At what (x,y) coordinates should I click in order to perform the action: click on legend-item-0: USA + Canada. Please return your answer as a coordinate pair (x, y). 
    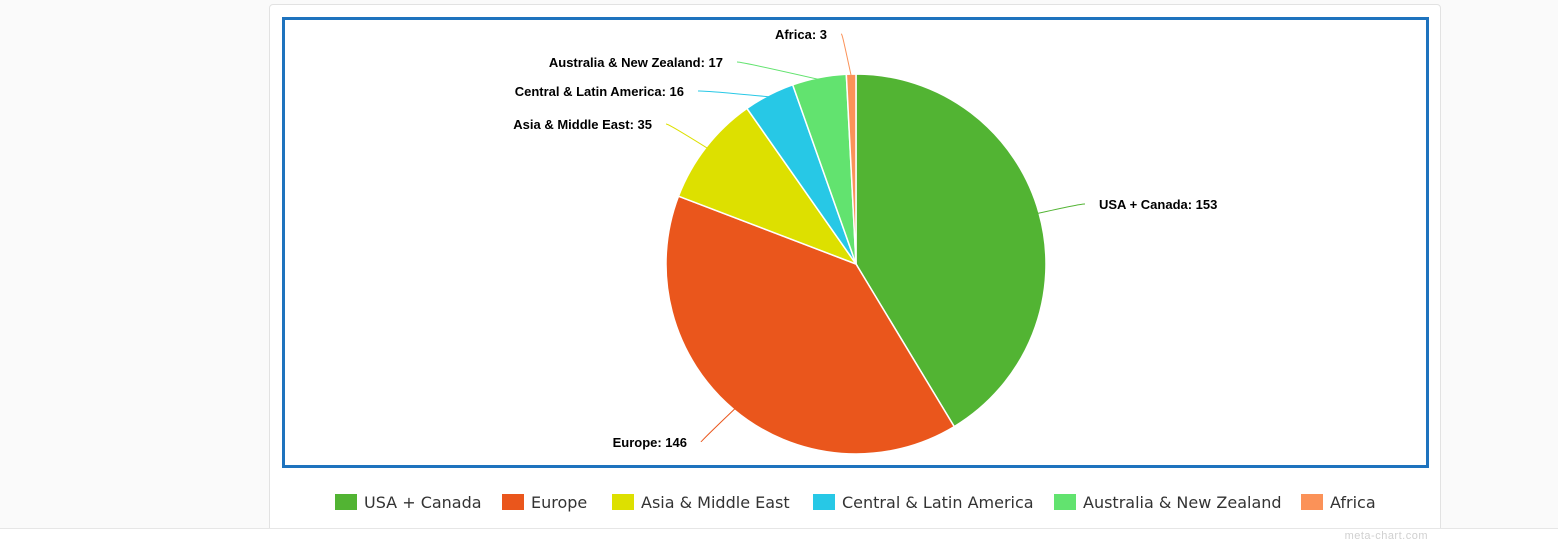
    Looking at the image, I should click on (408, 502).